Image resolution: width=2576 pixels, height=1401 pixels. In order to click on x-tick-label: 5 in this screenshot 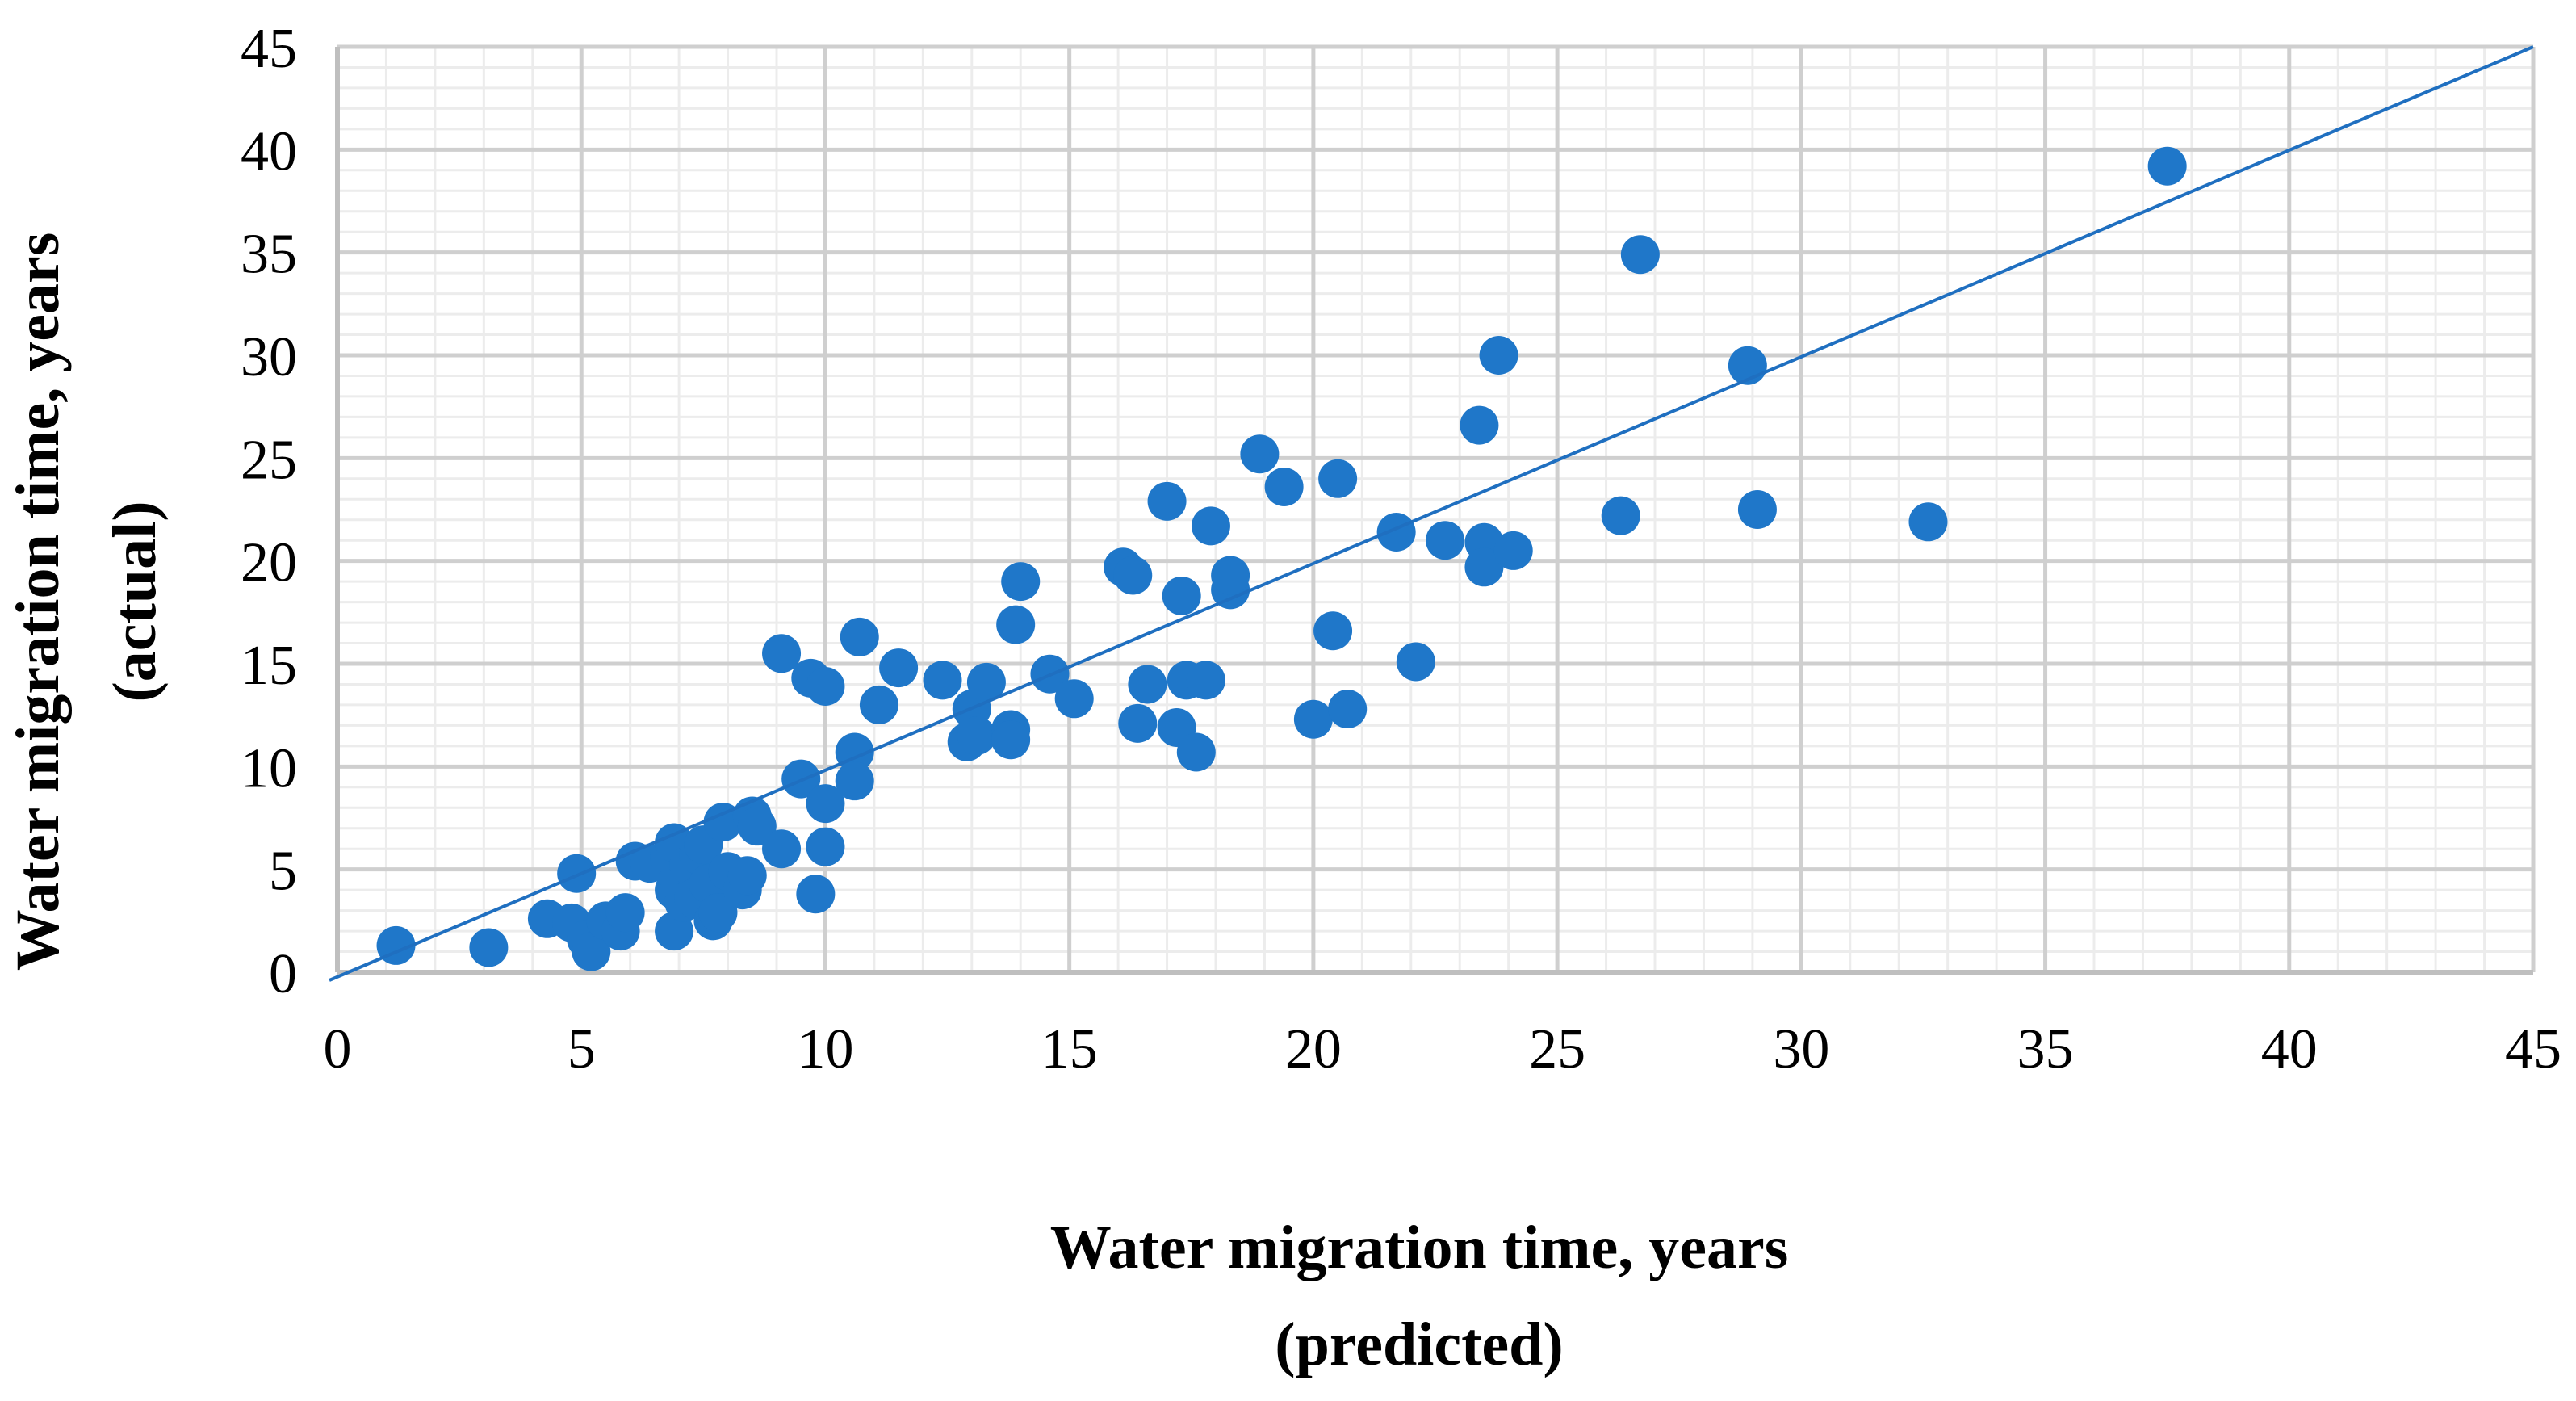, I will do `click(582, 1049)`.